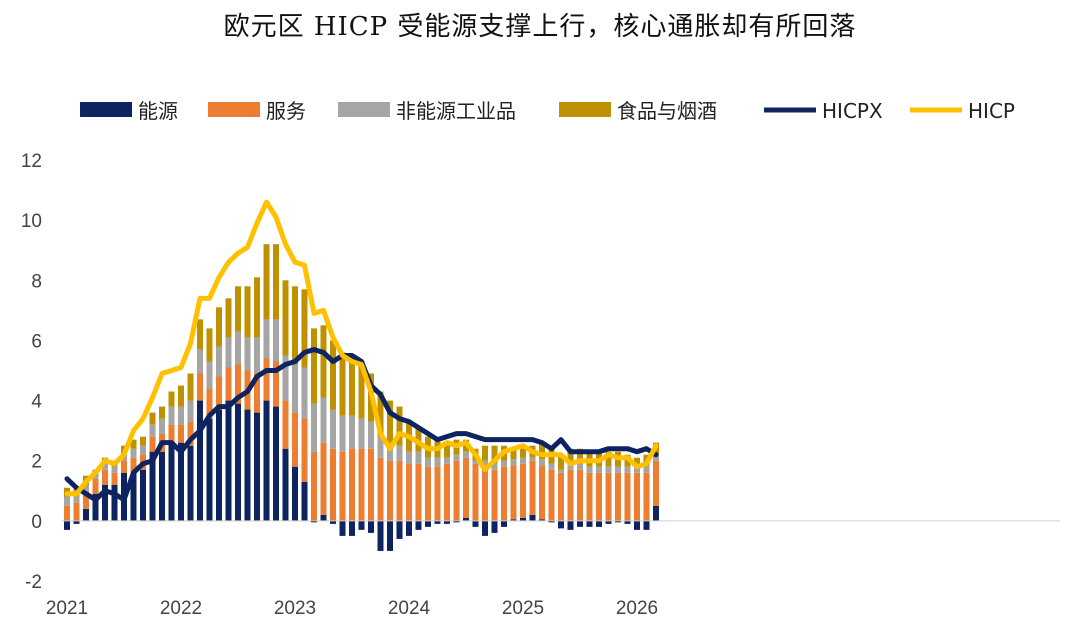  What do you see at coordinates (106, 109) in the screenshot?
I see `legend-swatch-energy` at bounding box center [106, 109].